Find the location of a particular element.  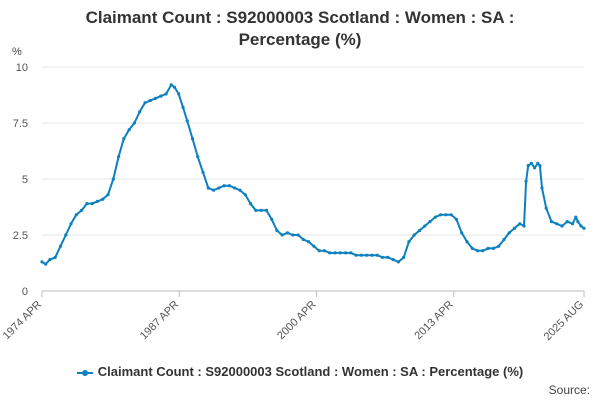

x-tick-label: 2013 APR is located at coordinates (434, 321).